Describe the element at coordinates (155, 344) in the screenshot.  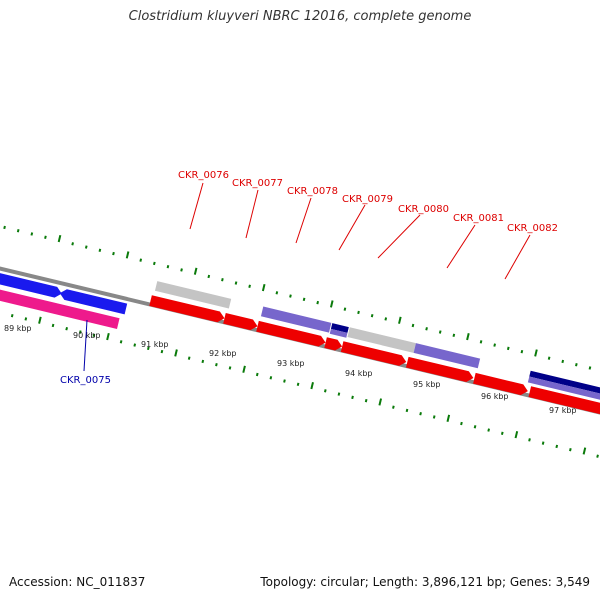
I see `scale-label: 91 kbp` at that location.